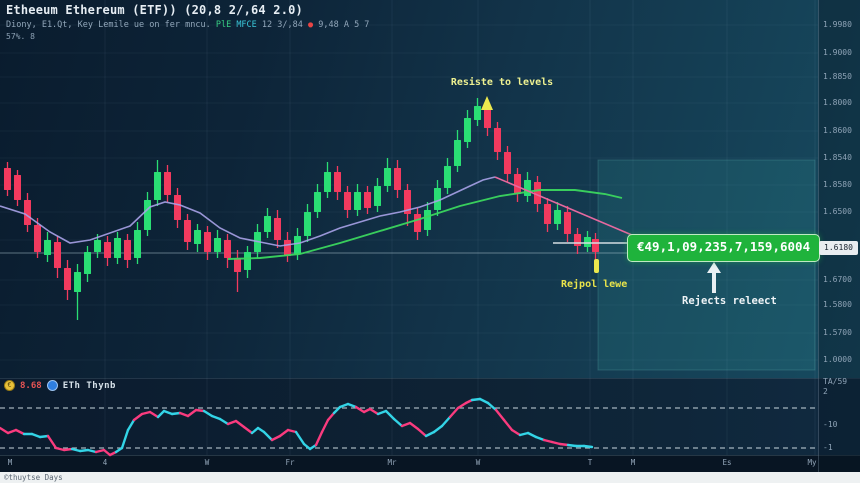 The image size is (860, 483). Describe the element at coordinates (108, 25) in the screenshot. I see `subtitle-text: Diony, E1.Qt, Key Lemile ue on fer mncu.` at that location.